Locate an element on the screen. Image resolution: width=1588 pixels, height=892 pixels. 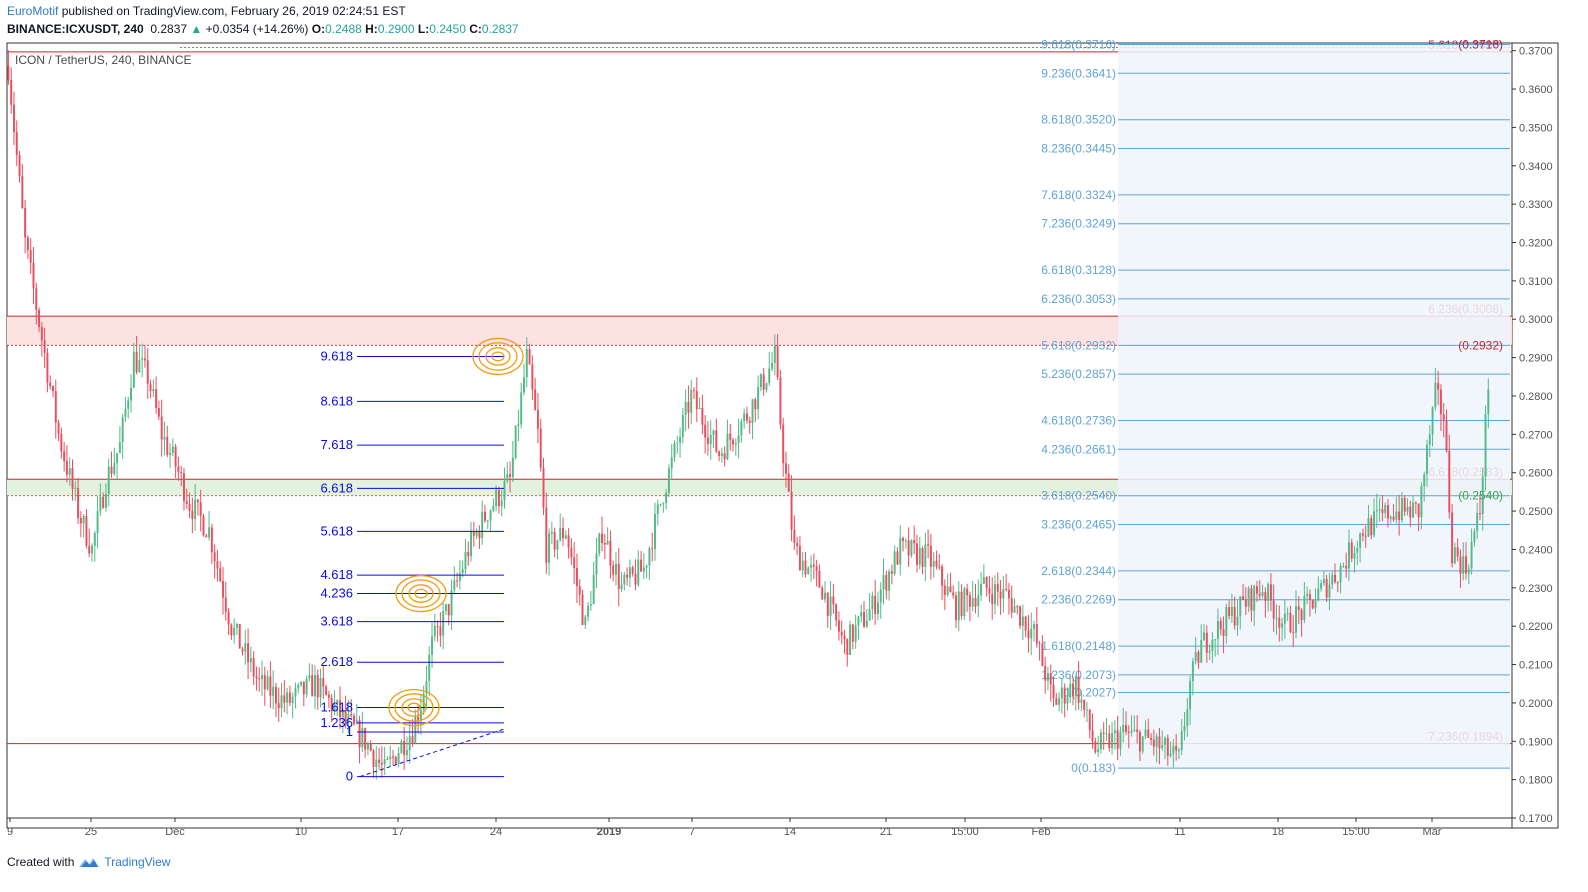
fib-left-label: 1.618 is located at coordinates (336, 707).